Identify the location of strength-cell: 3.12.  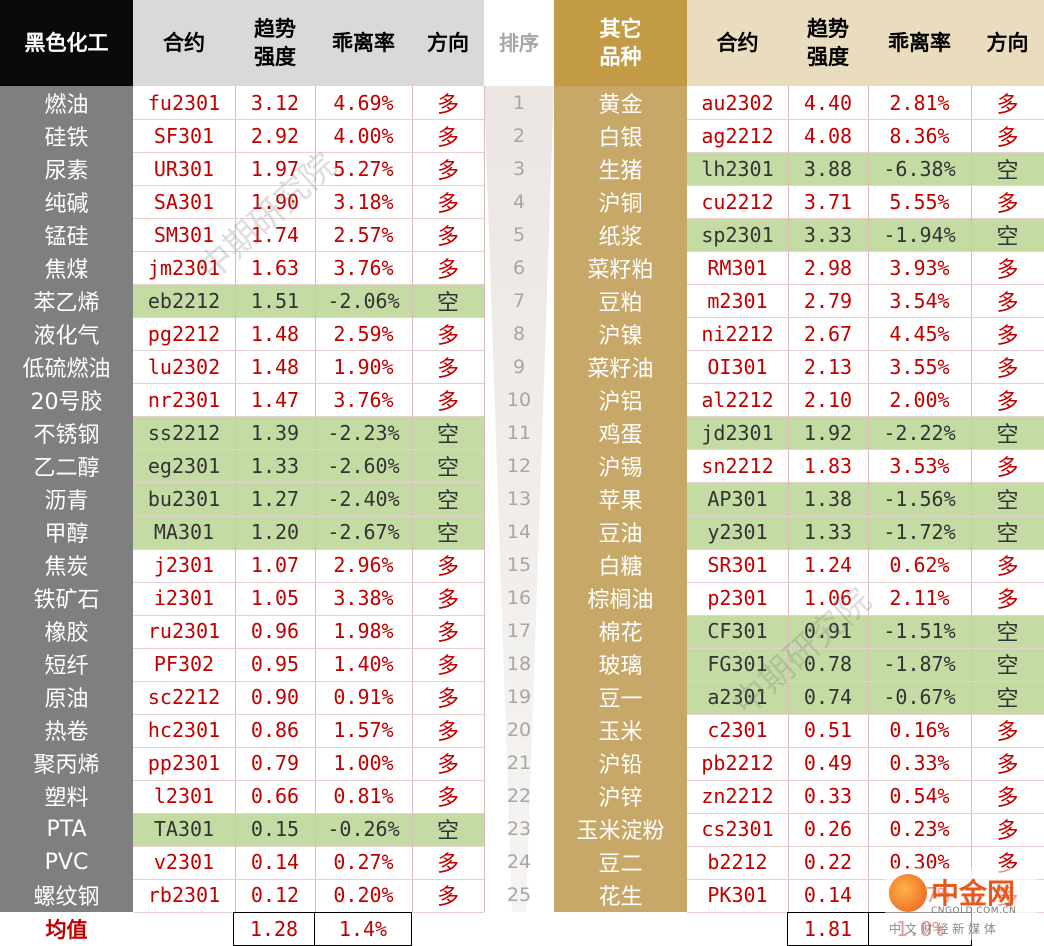
(275, 102).